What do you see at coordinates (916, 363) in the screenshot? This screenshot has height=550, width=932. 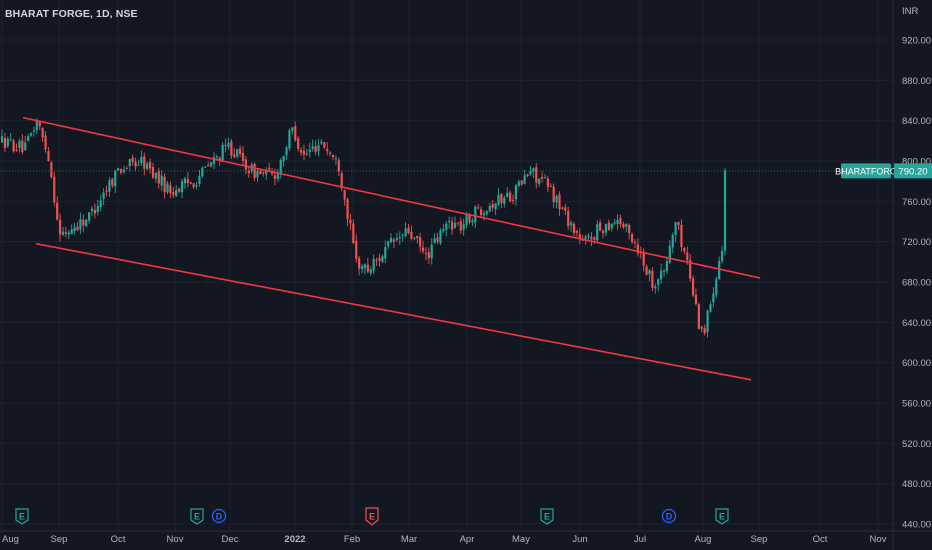 I see `y-tick-label: 600.00` at bounding box center [916, 363].